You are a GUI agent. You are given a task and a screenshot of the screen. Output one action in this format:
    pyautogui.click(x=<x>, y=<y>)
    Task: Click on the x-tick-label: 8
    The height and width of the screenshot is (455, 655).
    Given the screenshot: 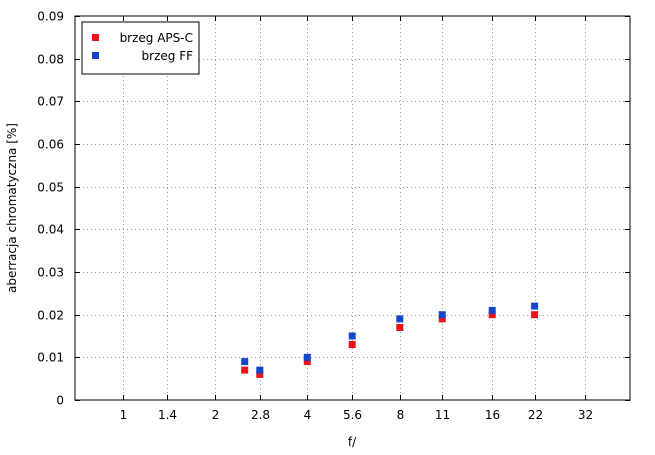 What is the action you would take?
    pyautogui.click(x=401, y=415)
    